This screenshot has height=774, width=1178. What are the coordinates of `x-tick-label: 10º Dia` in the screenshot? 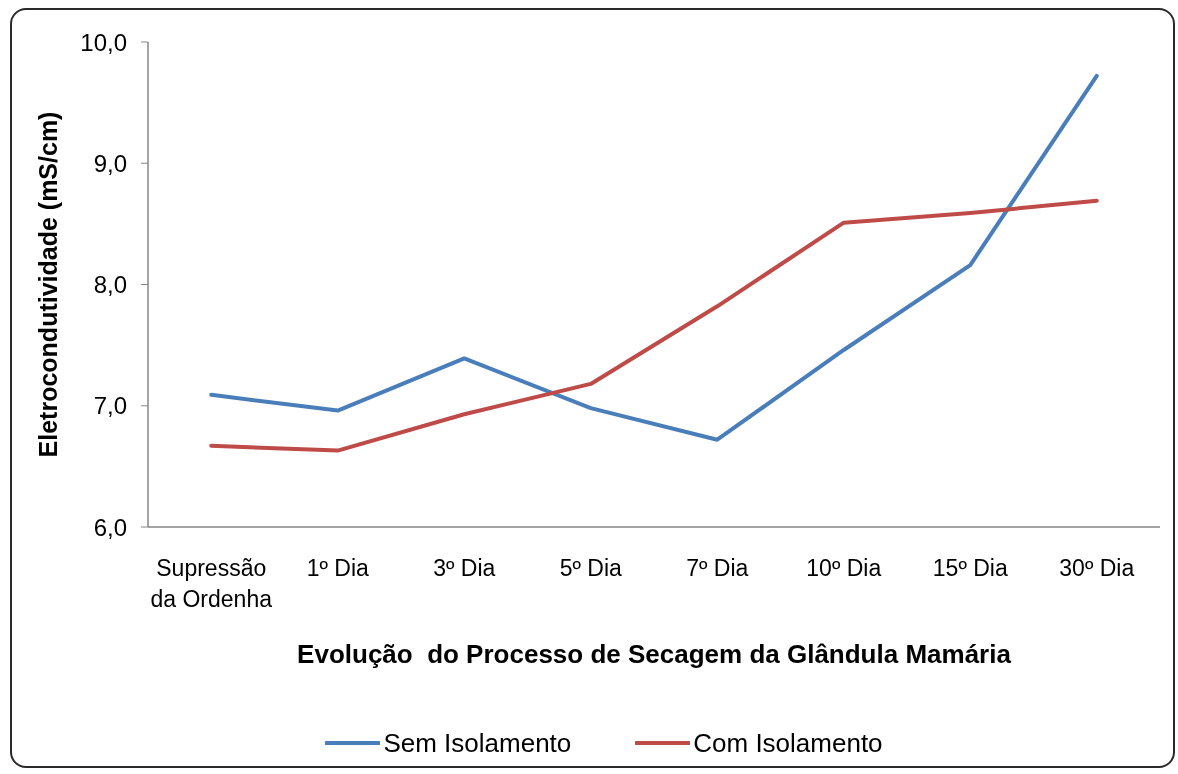 It's located at (844, 568).